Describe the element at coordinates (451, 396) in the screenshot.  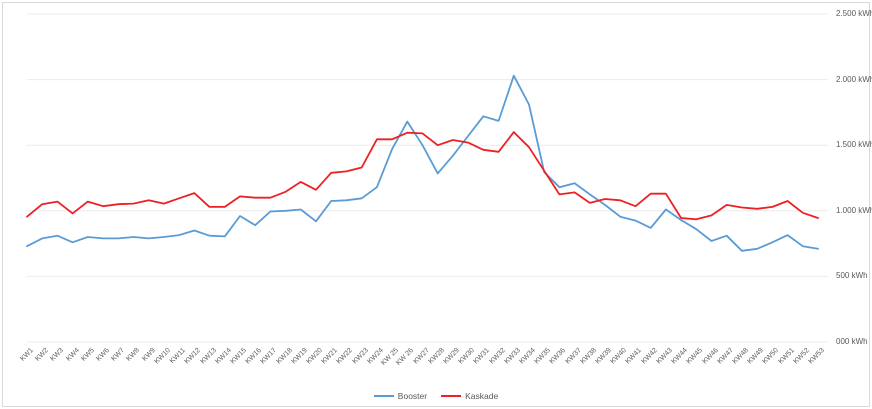
I see `kaskade-line-swatch` at that location.